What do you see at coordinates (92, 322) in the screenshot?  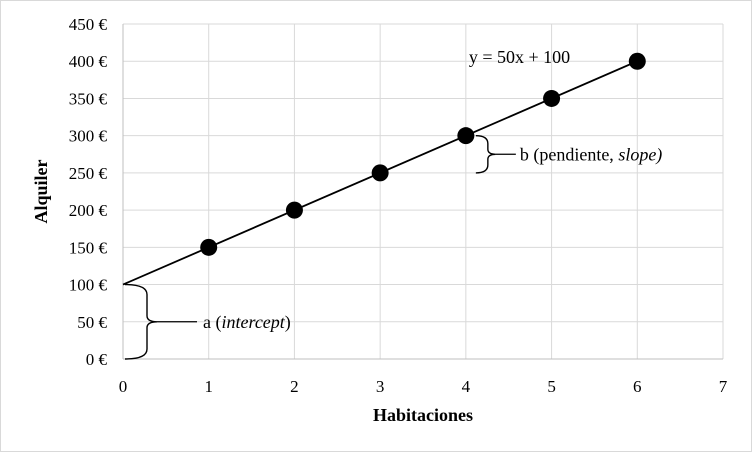 I see `y-tick-label: 50 €` at bounding box center [92, 322].